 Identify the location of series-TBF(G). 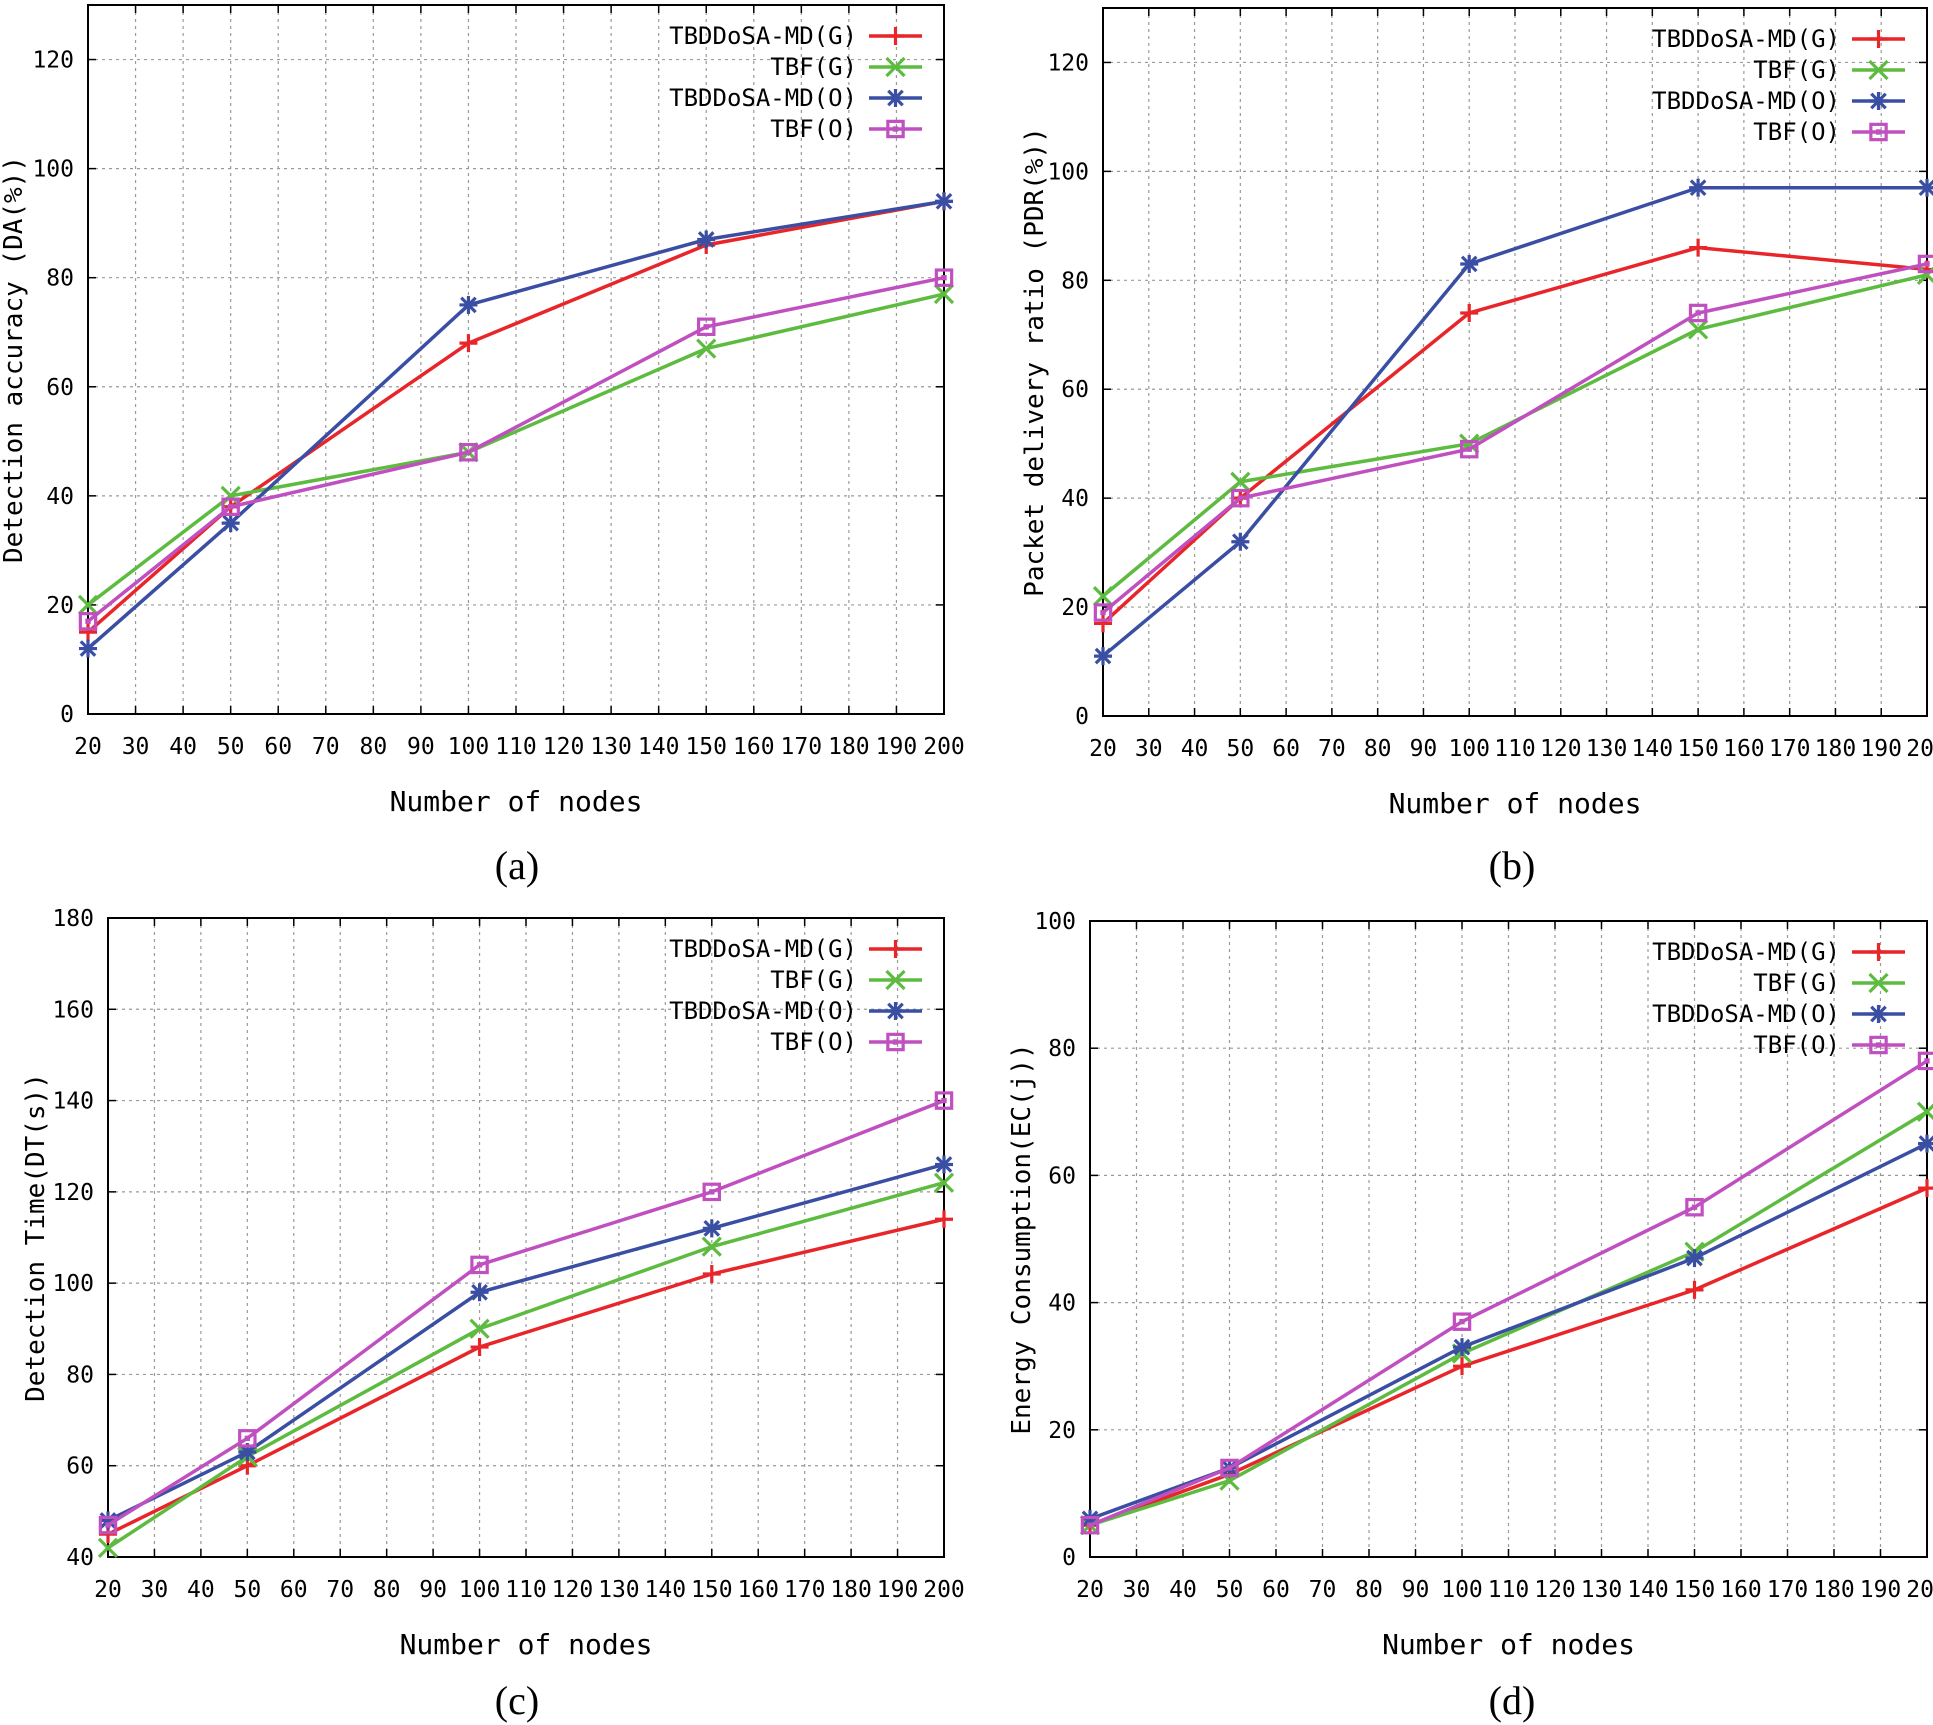
(1512, 435).